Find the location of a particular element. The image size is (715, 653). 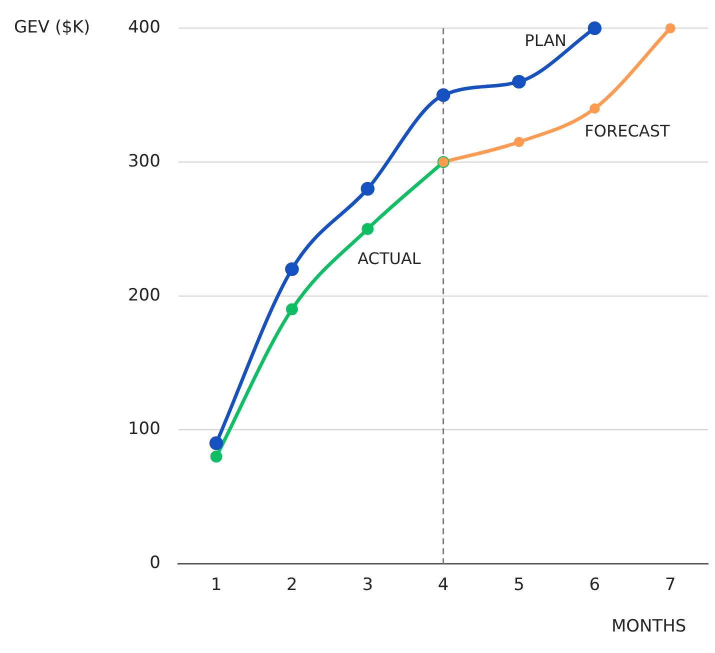

series-label: ACTUAL is located at coordinates (389, 258).